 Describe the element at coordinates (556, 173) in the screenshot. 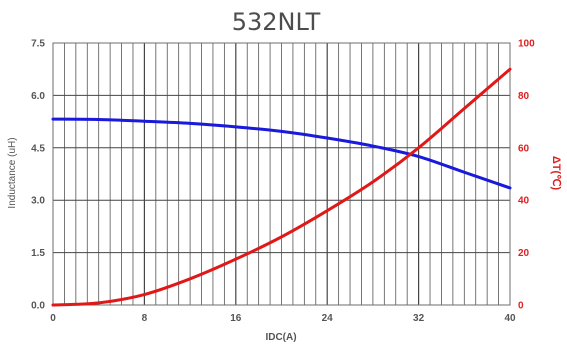

I see `y-axis-label-right: ΔT(℃)` at that location.